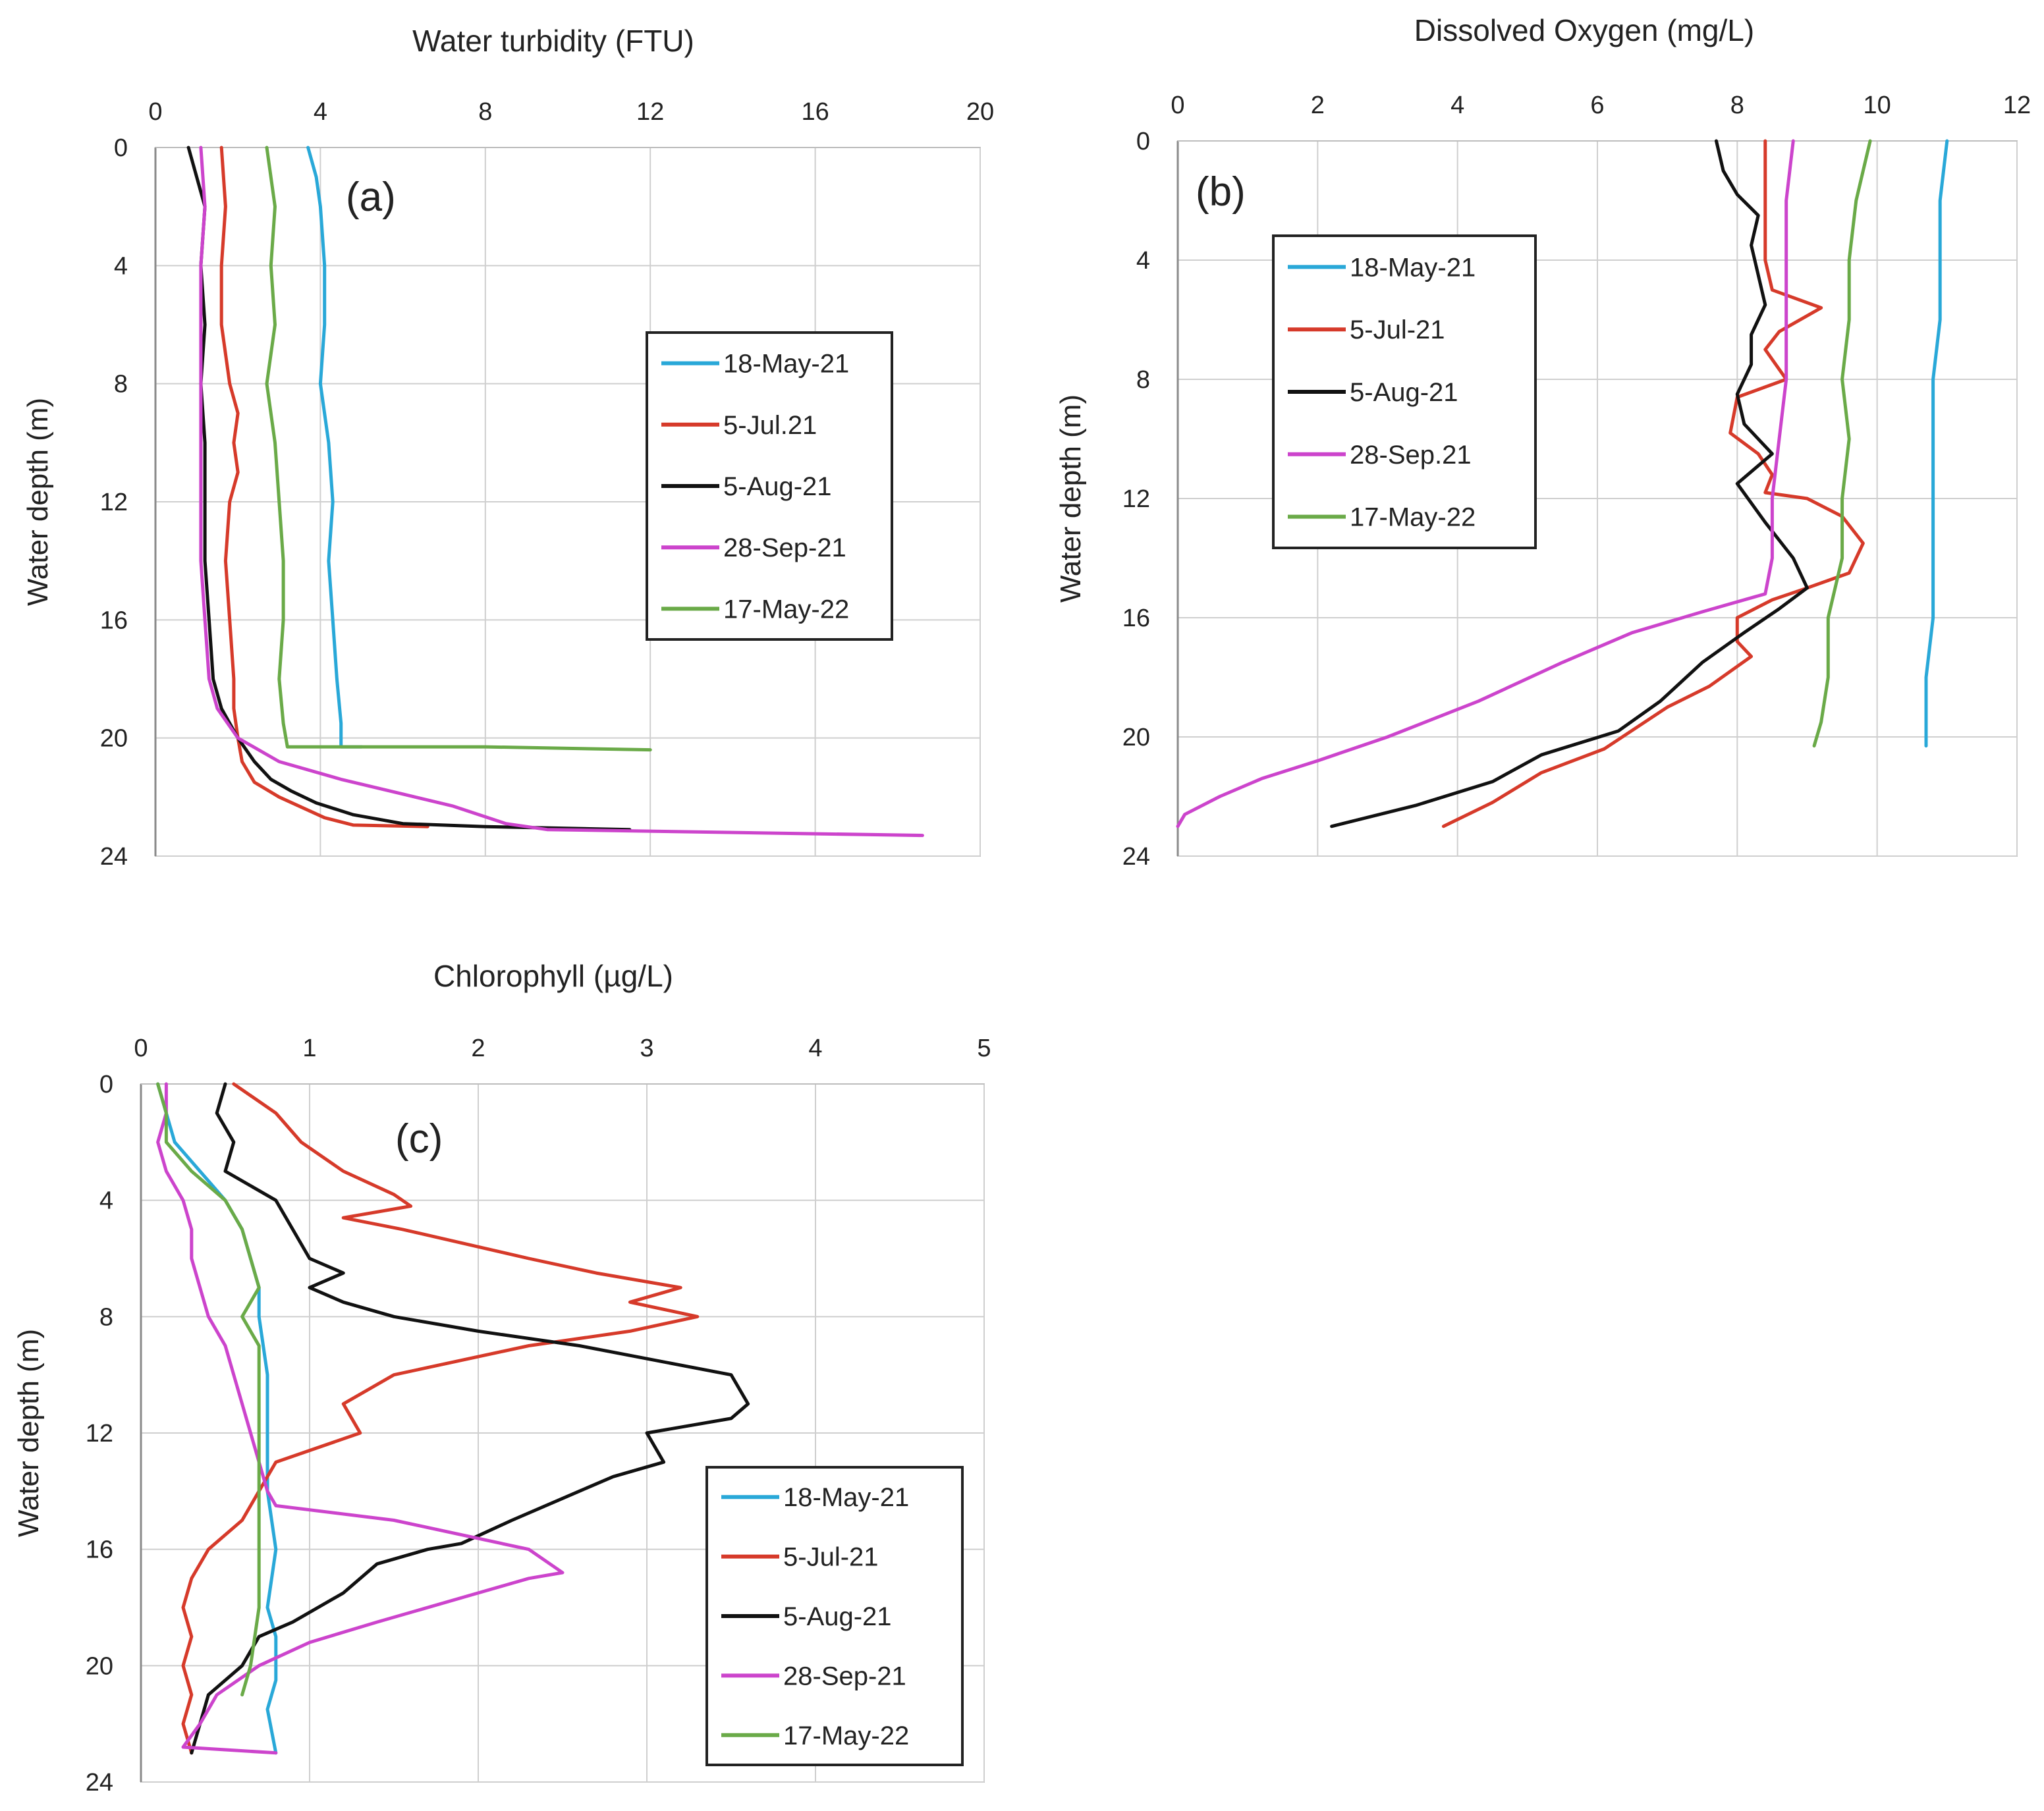 This screenshot has height=1811, width=2044. What do you see at coordinates (1584, 30) in the screenshot?
I see `chart-title: Dissolved Oxygen (mg/L)` at bounding box center [1584, 30].